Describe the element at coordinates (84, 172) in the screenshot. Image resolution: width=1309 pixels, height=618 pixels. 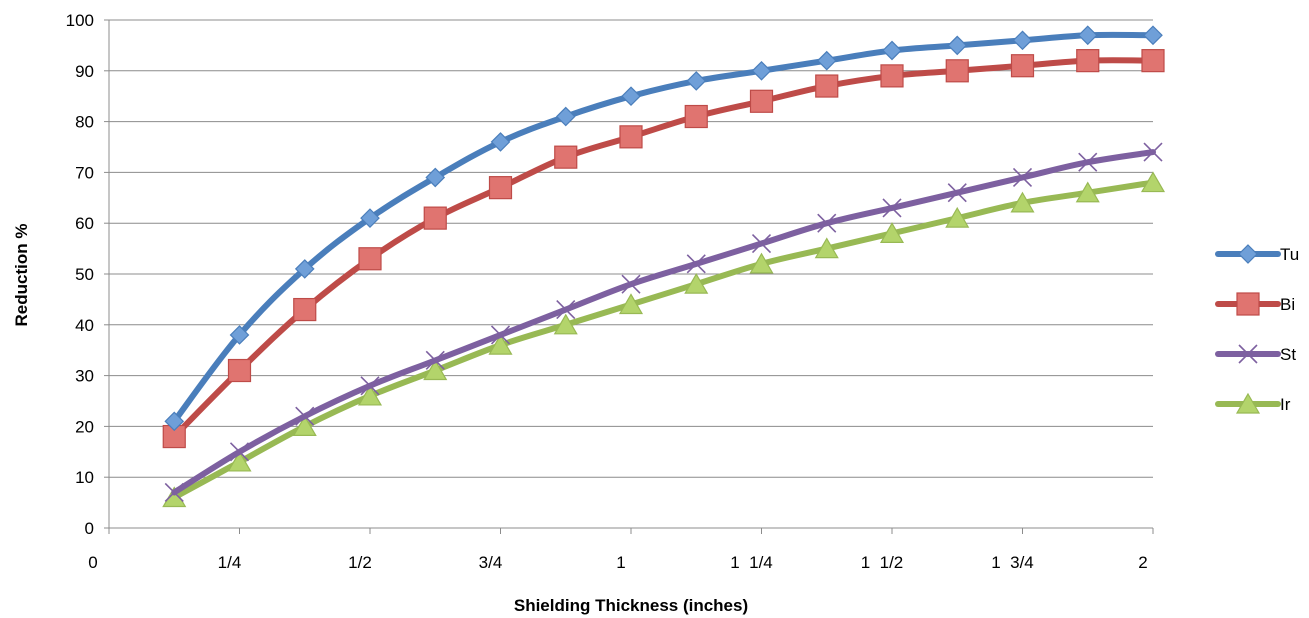
I see `y-tick-label: 70` at that location.